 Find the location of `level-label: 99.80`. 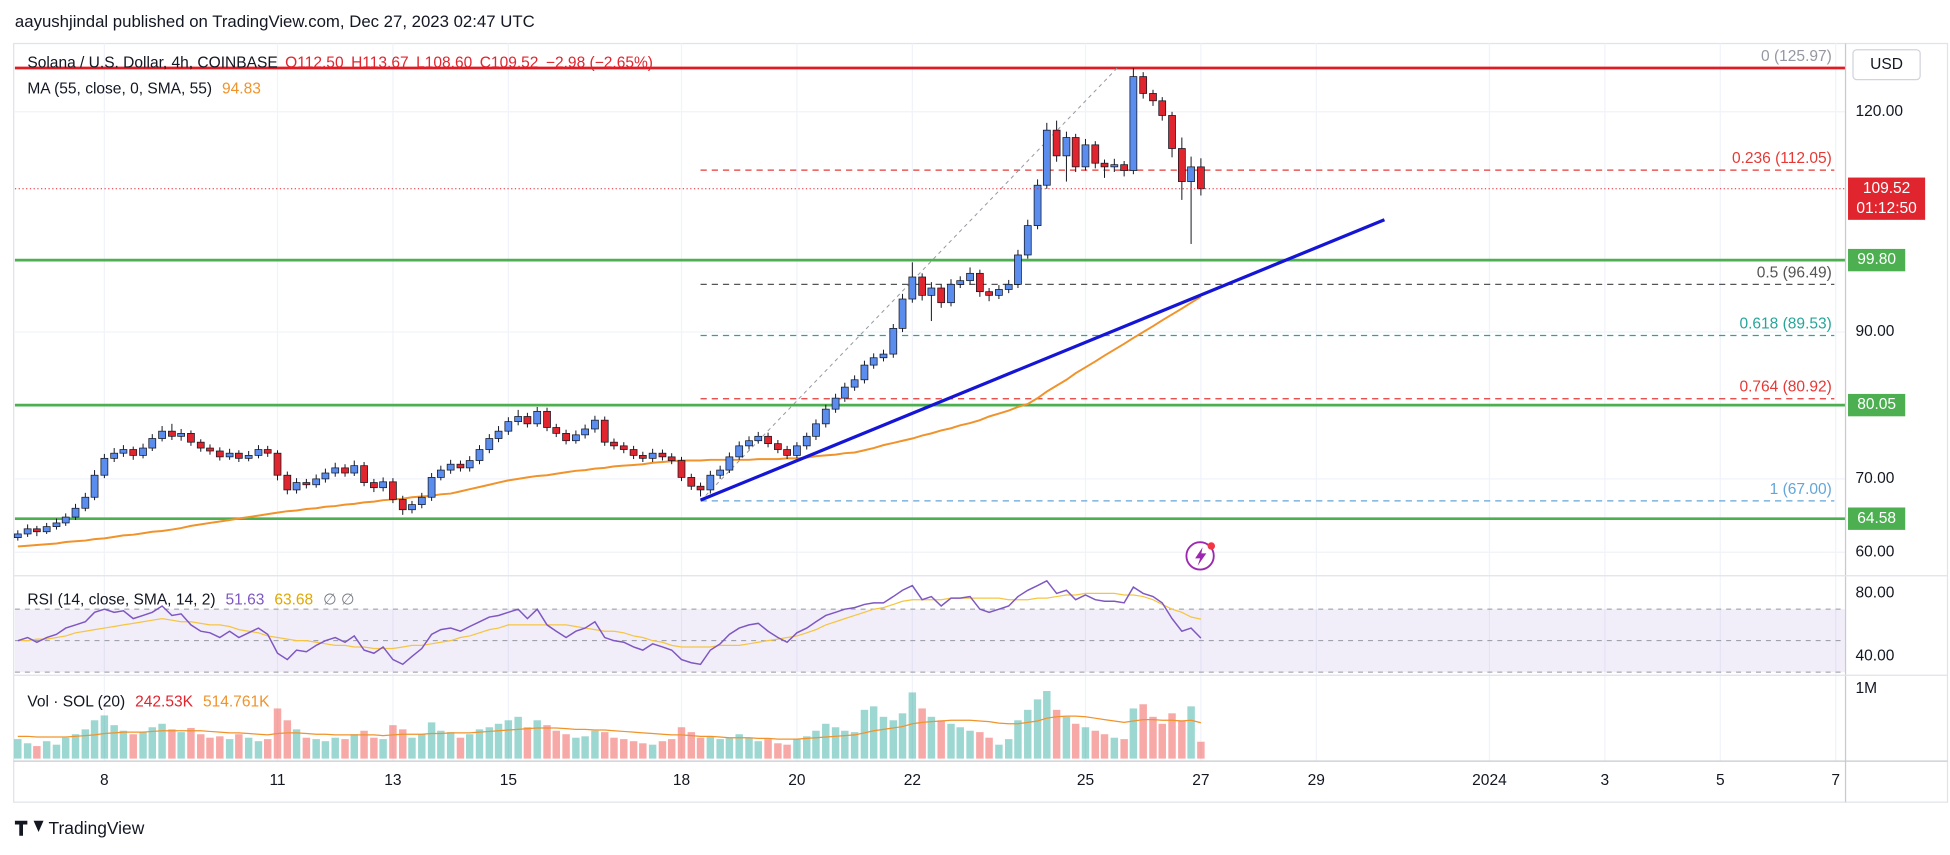

level-label: 99.80 is located at coordinates (1876, 259).